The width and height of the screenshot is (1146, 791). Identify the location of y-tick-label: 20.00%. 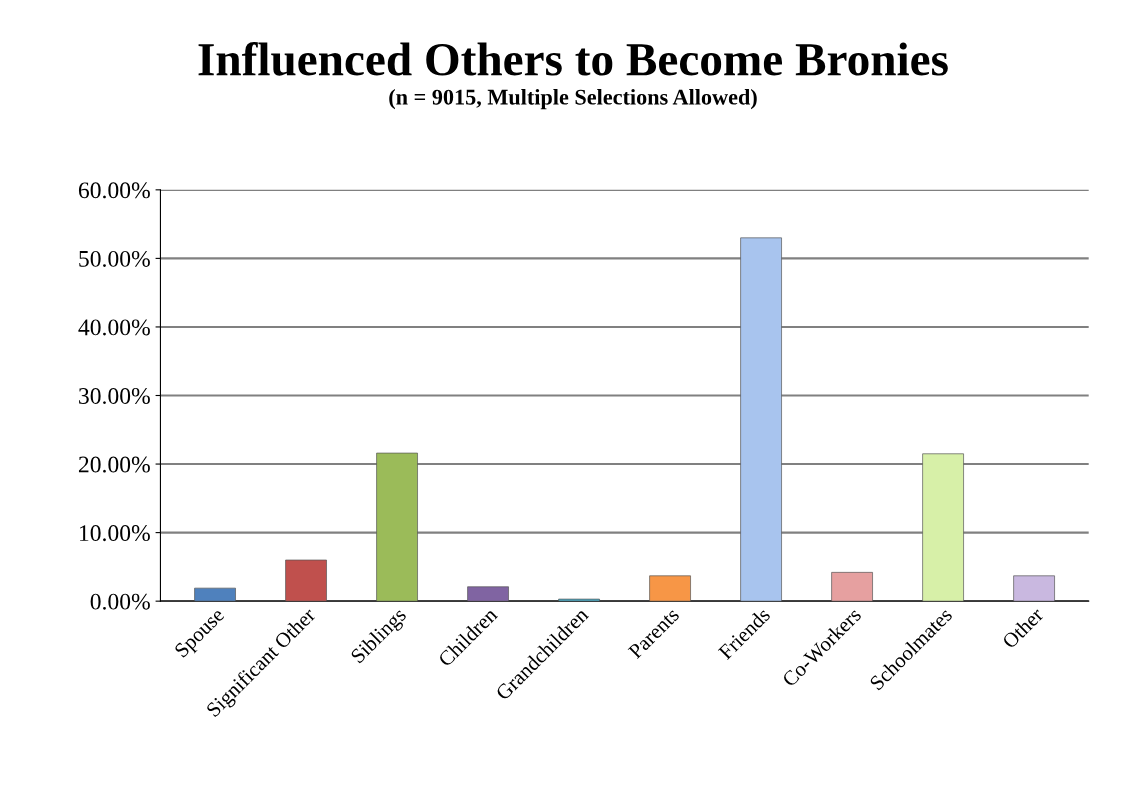
(114, 464).